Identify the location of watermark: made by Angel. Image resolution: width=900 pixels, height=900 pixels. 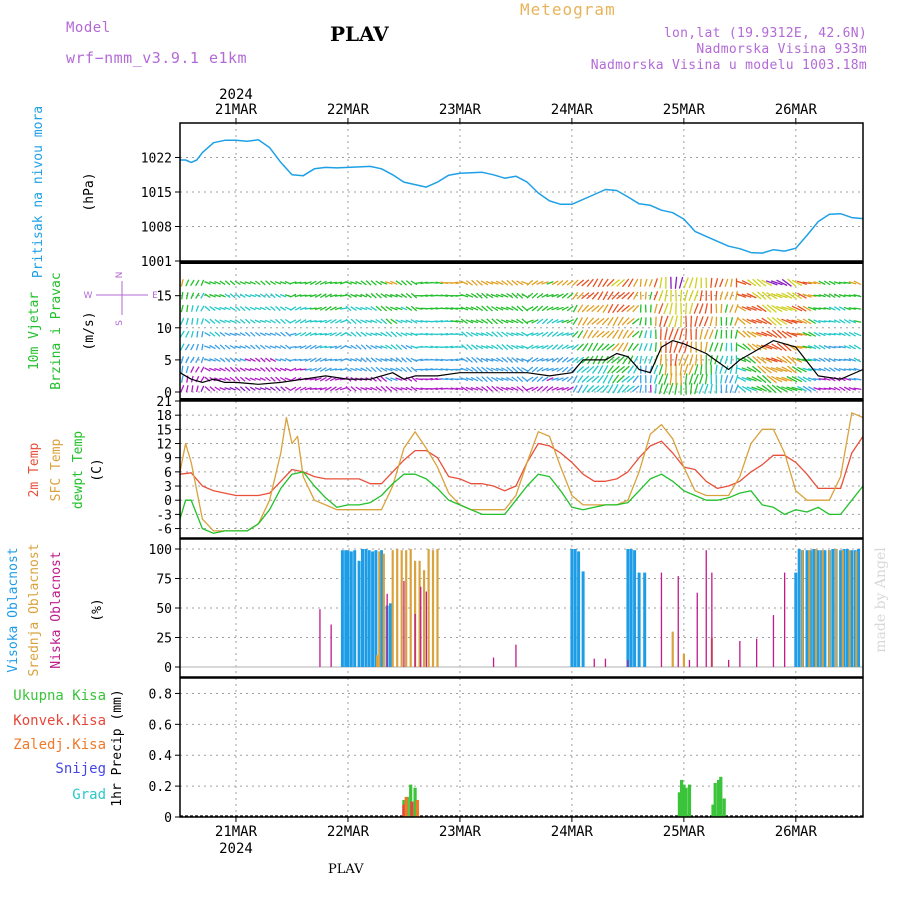
(881, 600).